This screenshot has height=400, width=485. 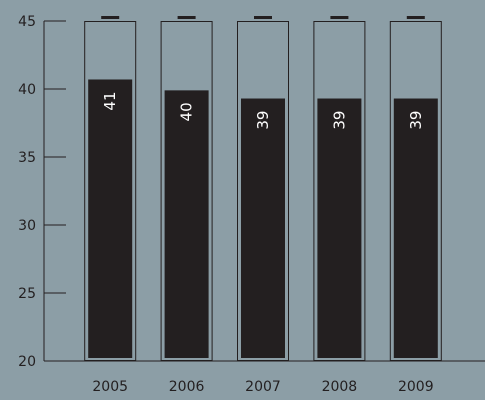 What do you see at coordinates (187, 111) in the screenshot?
I see `bar-data-label: 40` at bounding box center [187, 111].